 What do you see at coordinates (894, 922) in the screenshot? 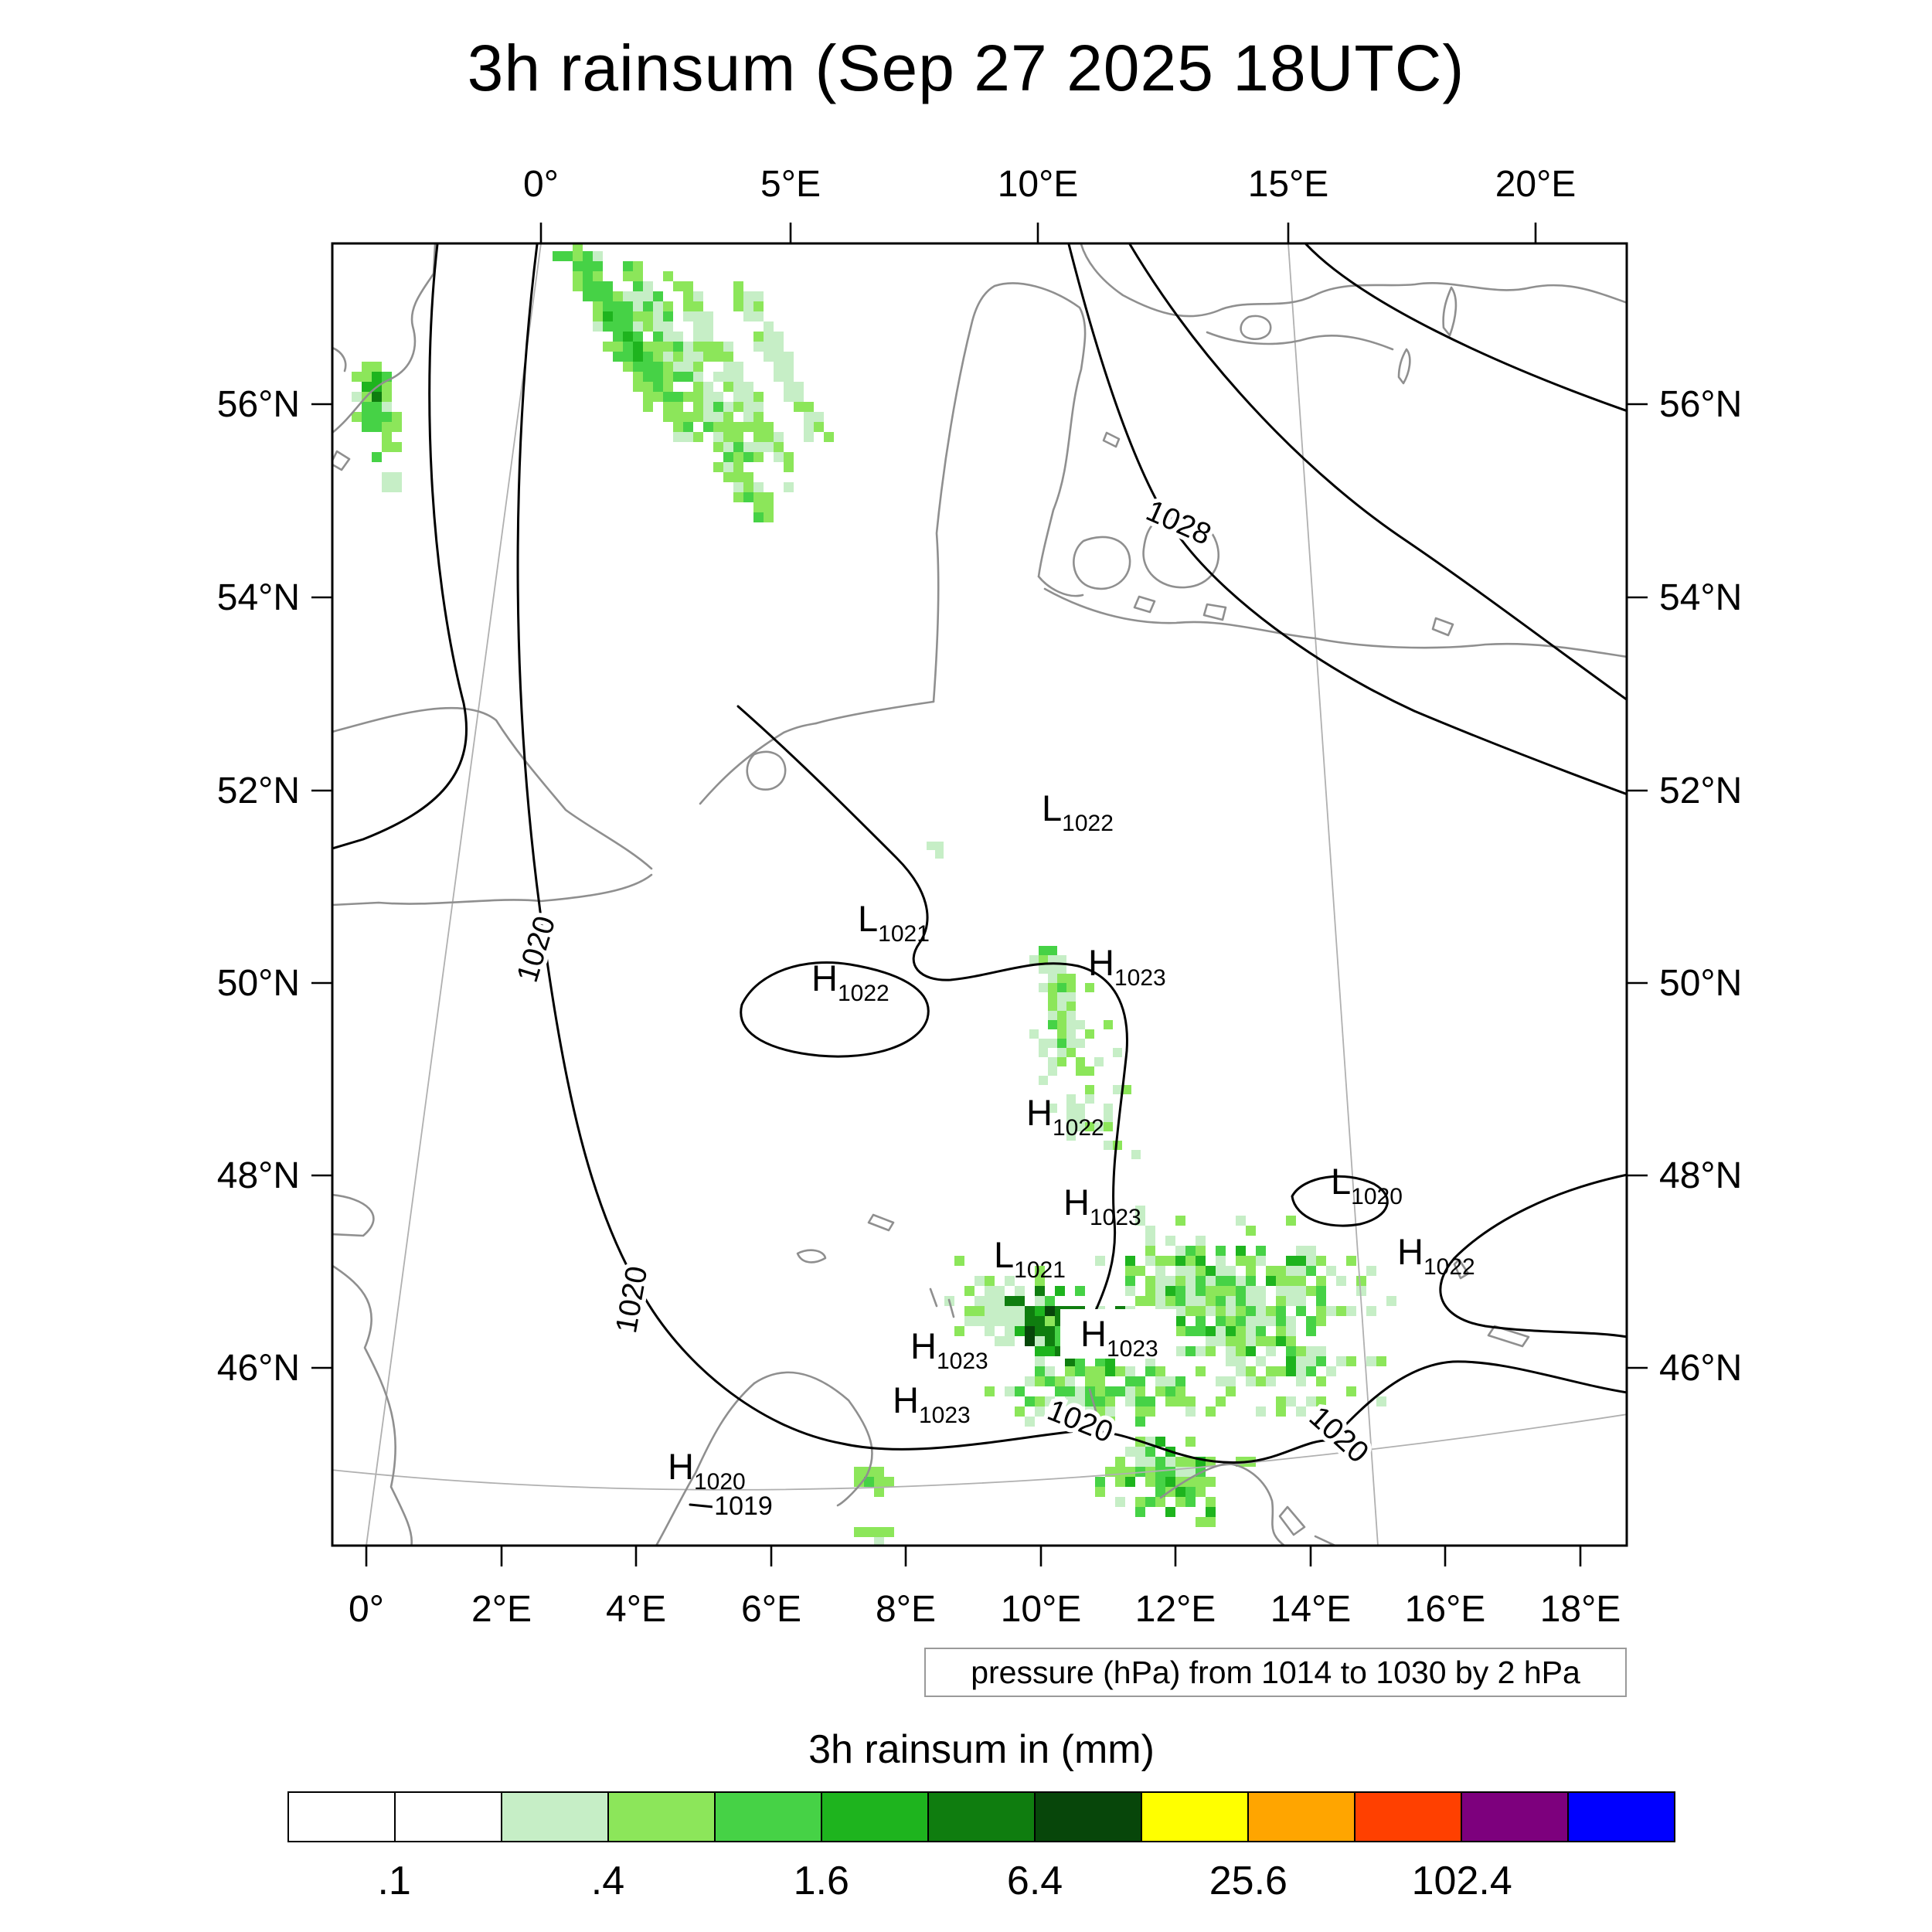
I see `pressure-center-l-1021-1: L1021` at bounding box center [894, 922].